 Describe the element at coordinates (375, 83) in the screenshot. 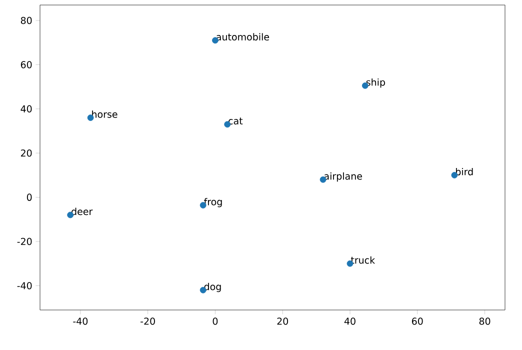

I see `annotation: ship` at that location.